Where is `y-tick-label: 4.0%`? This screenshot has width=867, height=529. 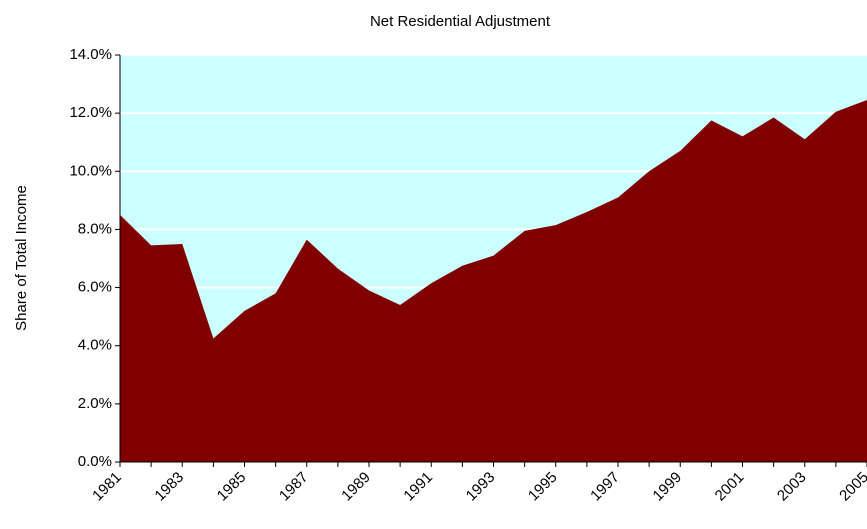
y-tick-label: 4.0% is located at coordinates (95, 345).